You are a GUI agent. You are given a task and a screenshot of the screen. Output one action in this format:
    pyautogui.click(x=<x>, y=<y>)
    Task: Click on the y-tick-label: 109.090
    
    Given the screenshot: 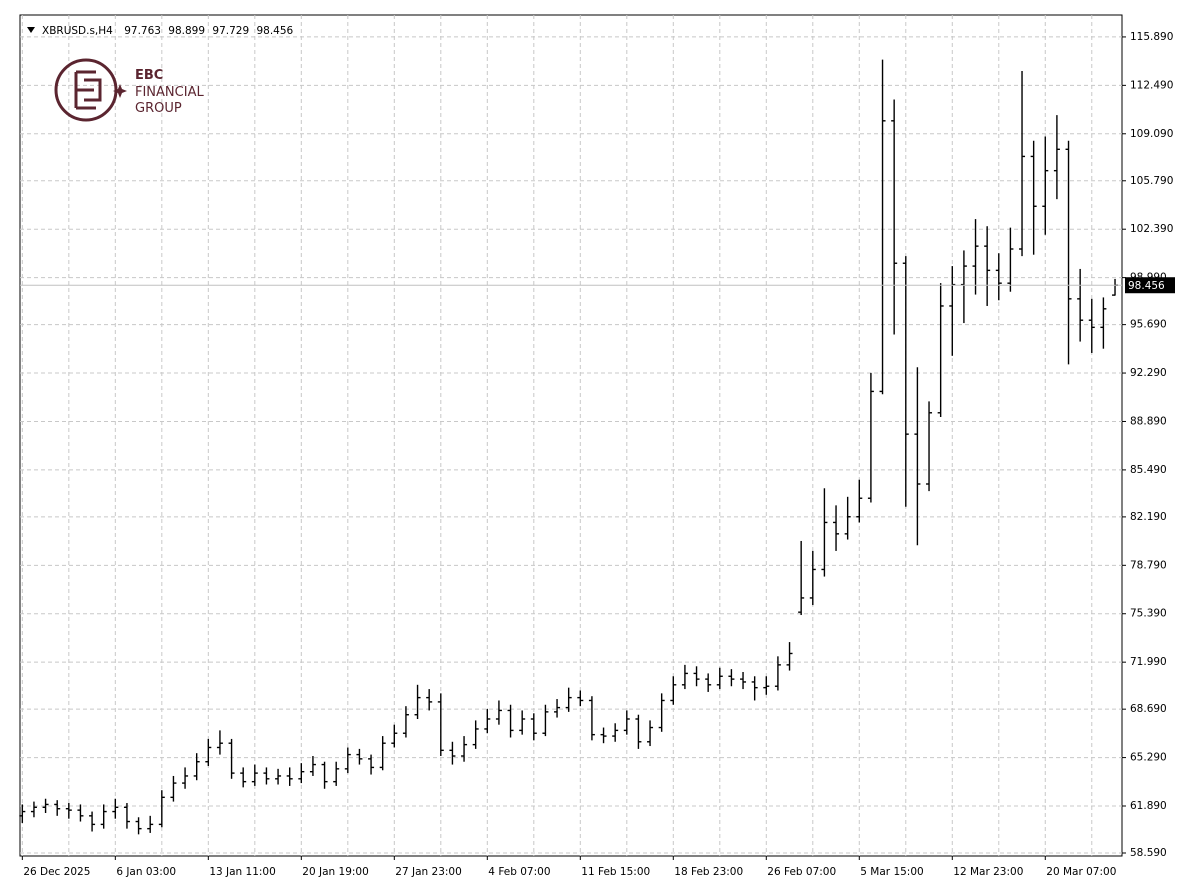 What is the action you would take?
    pyautogui.click(x=1151, y=134)
    